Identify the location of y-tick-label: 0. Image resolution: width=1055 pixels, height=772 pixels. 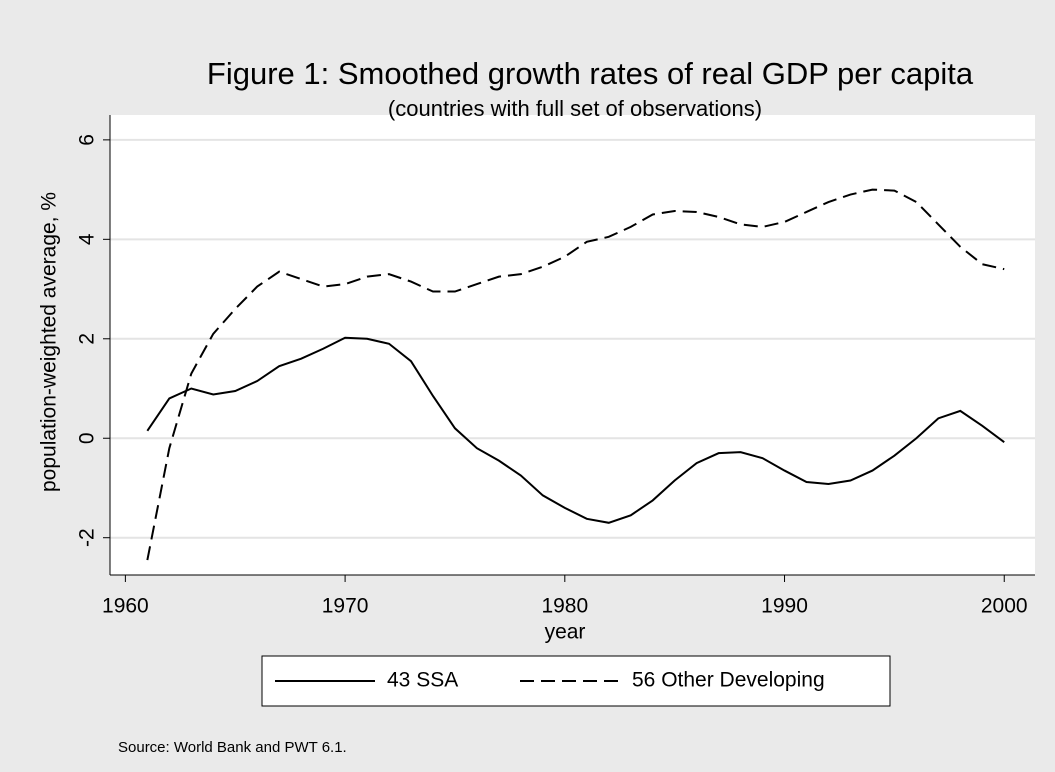
(87, 438).